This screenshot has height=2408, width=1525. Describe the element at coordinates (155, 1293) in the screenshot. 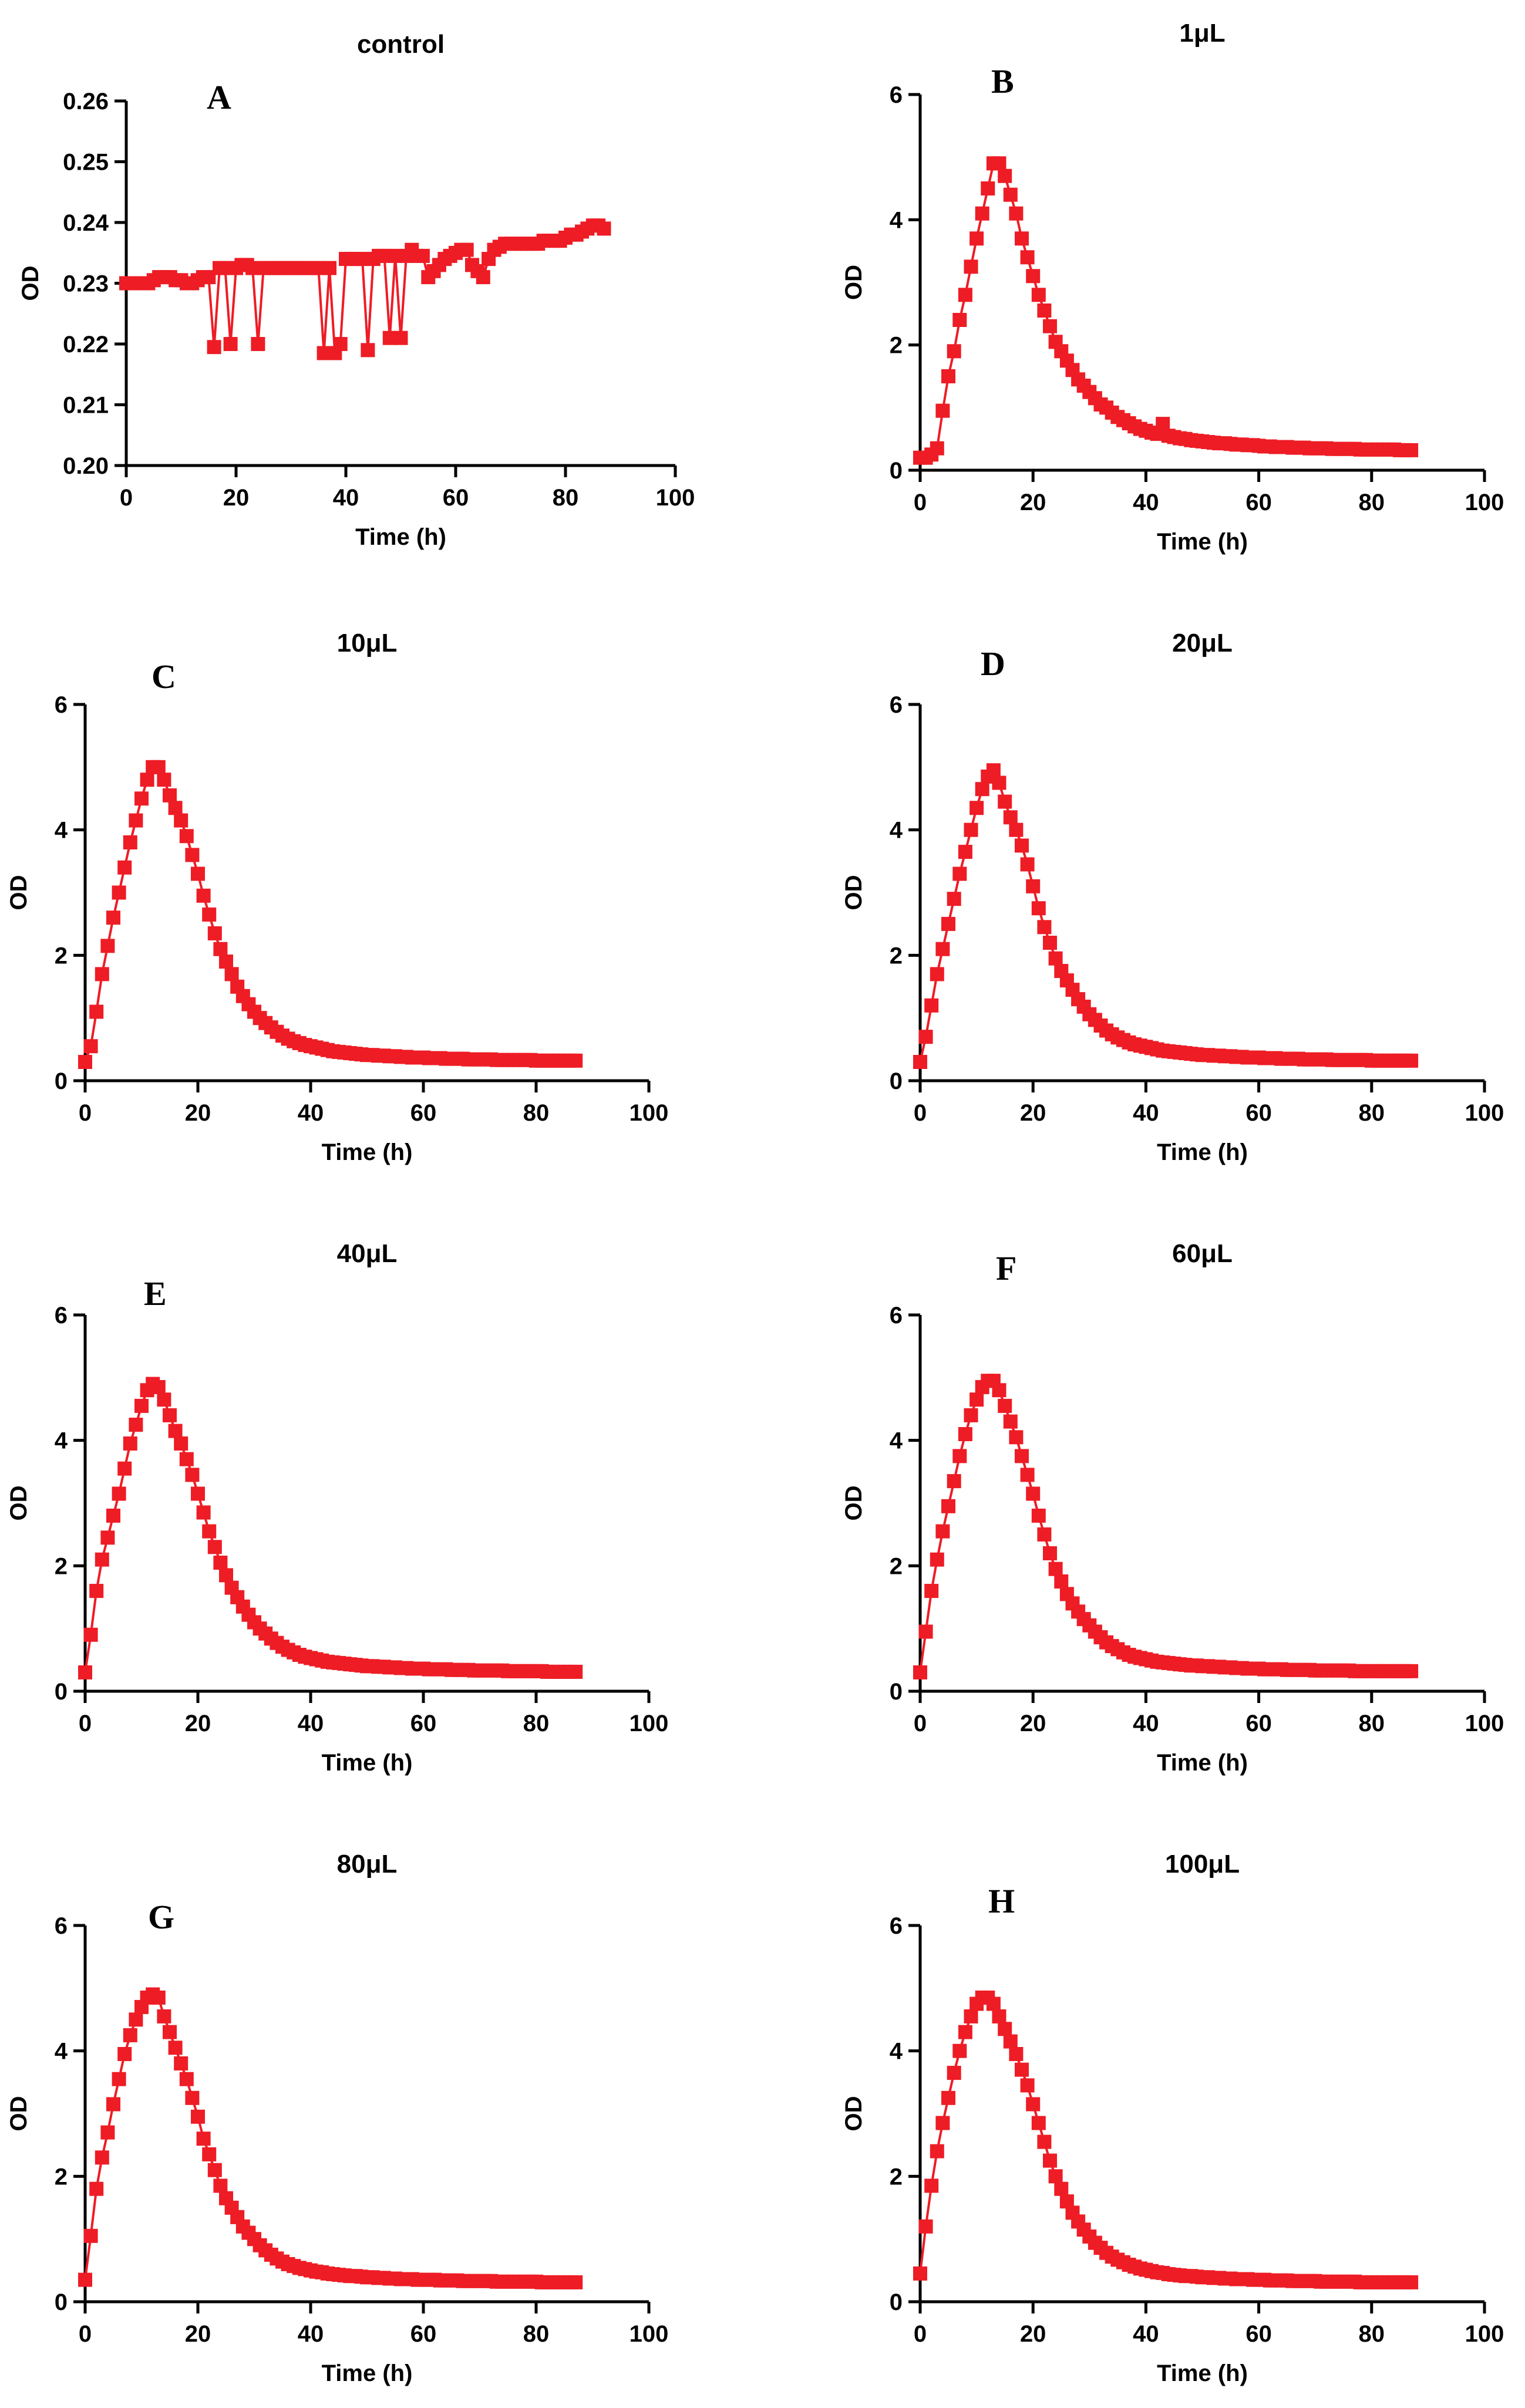

I see `panel-letter: E` at that location.